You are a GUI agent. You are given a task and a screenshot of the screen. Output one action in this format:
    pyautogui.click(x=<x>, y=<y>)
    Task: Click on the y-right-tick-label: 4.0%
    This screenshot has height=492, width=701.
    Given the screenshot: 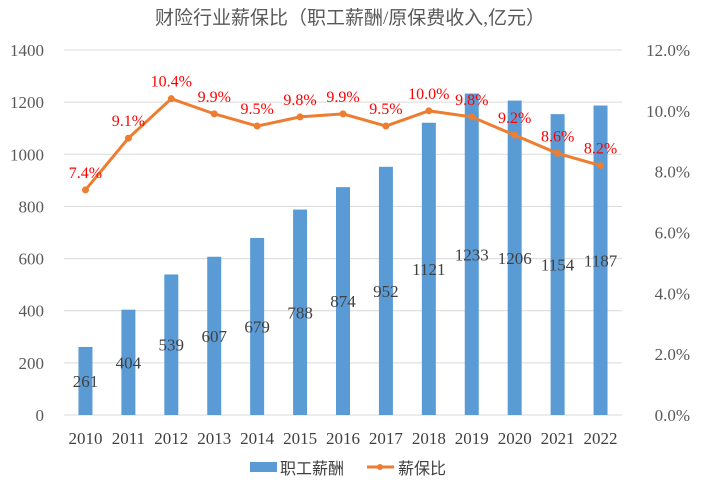 What is the action you would take?
    pyautogui.click(x=672, y=293)
    